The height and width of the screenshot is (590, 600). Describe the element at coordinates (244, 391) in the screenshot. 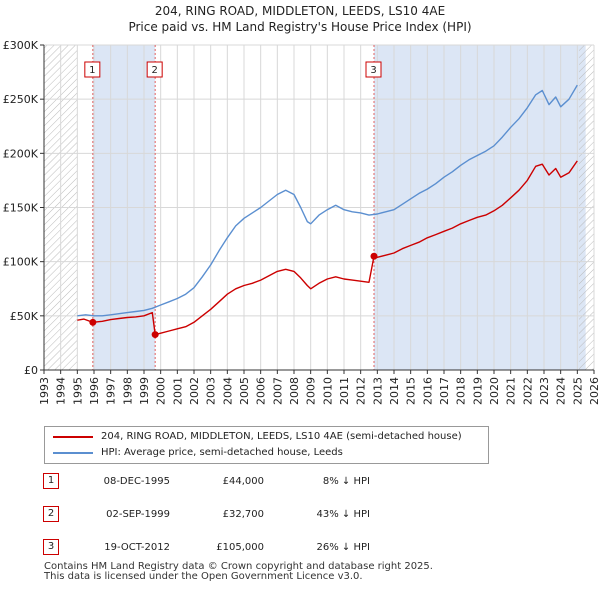

I see `x-tick-label: 2005` at that location.